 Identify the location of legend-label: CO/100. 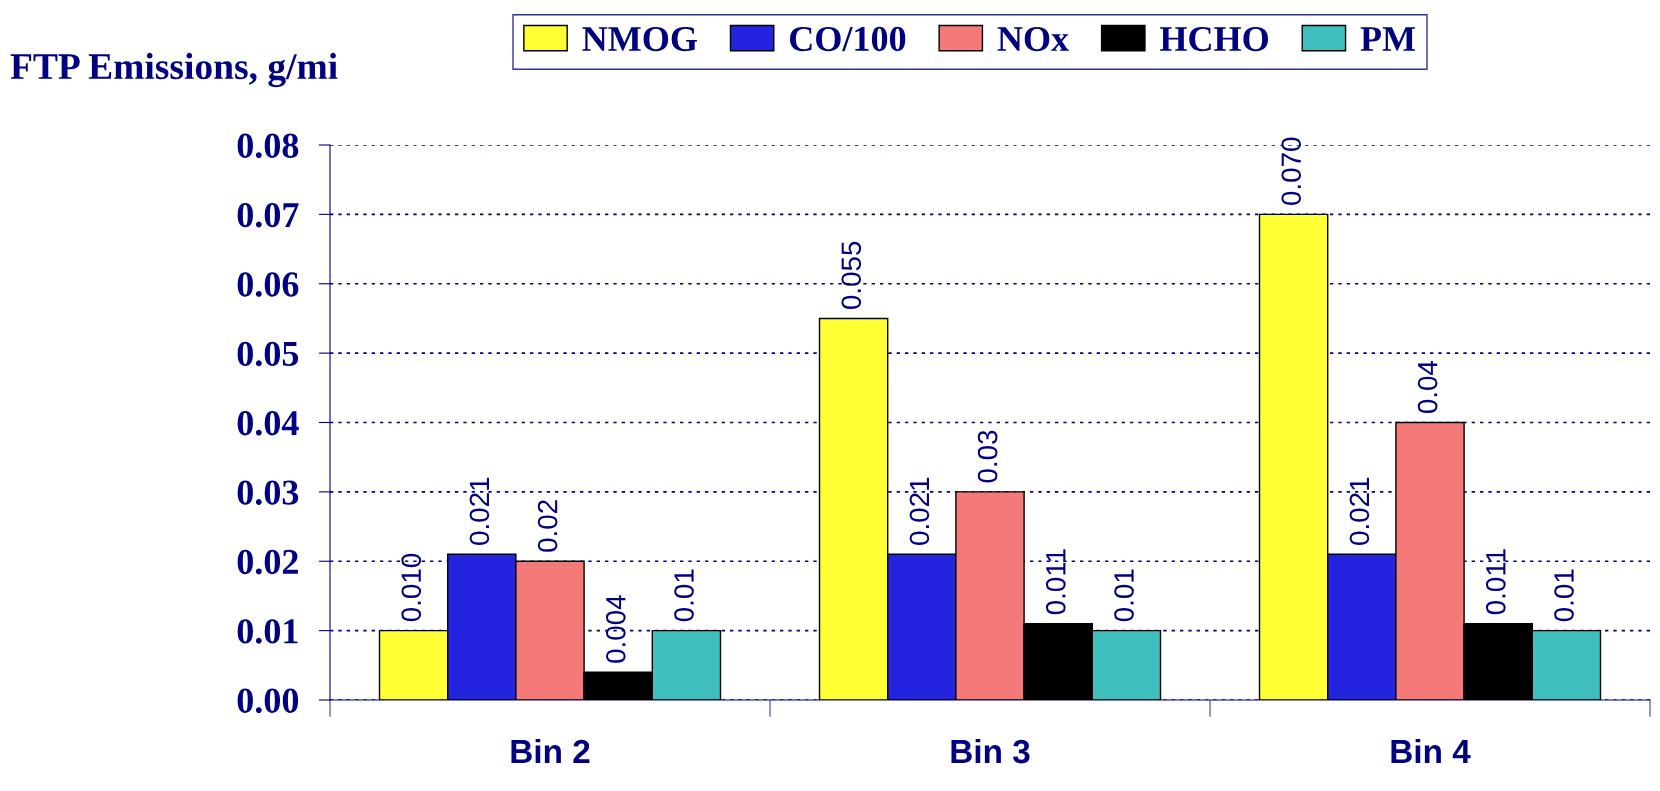
(848, 39).